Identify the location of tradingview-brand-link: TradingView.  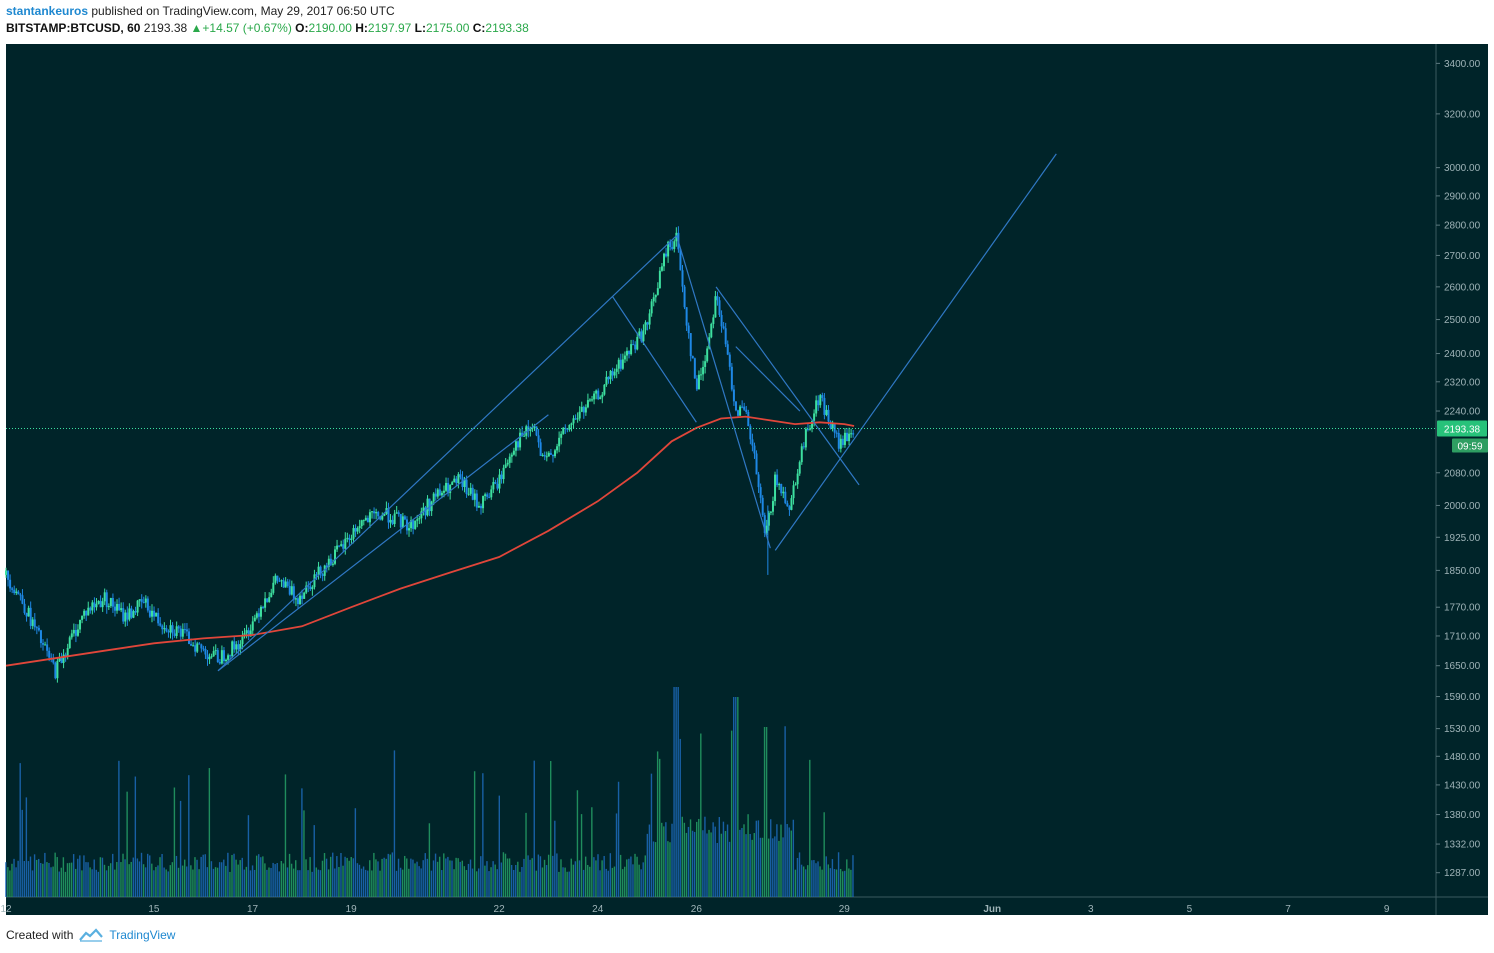
(142, 935).